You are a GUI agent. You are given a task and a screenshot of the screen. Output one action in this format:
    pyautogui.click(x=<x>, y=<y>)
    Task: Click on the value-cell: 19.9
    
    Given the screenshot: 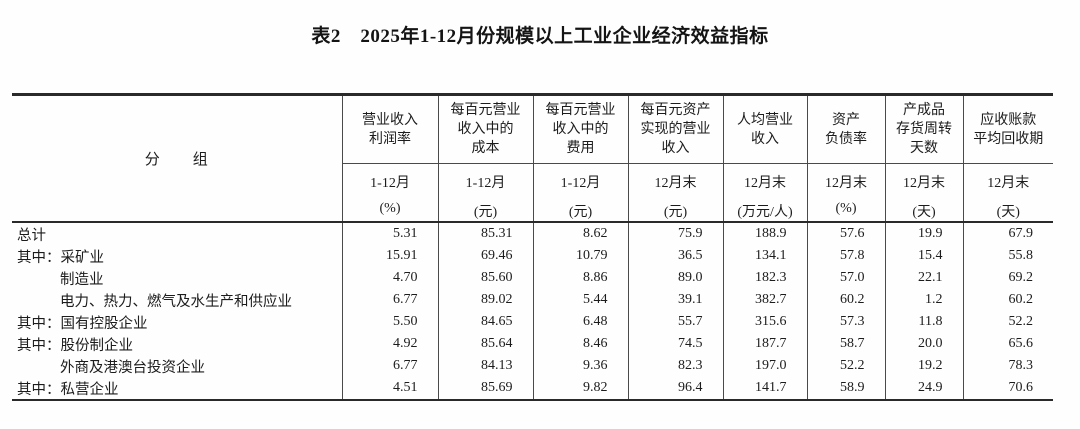 What is the action you would take?
    pyautogui.click(x=924, y=233)
    